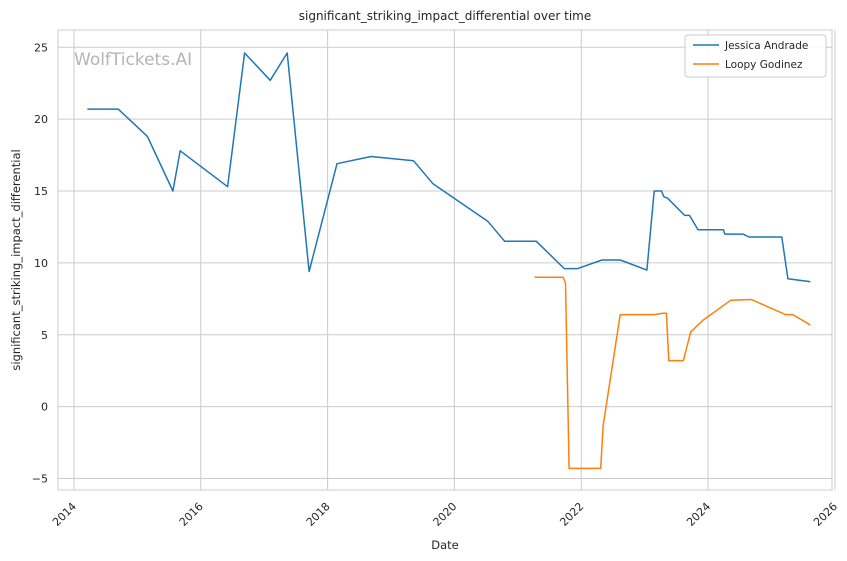 The width and height of the screenshot is (847, 561). I want to click on x-axis-label: Date, so click(445, 545).